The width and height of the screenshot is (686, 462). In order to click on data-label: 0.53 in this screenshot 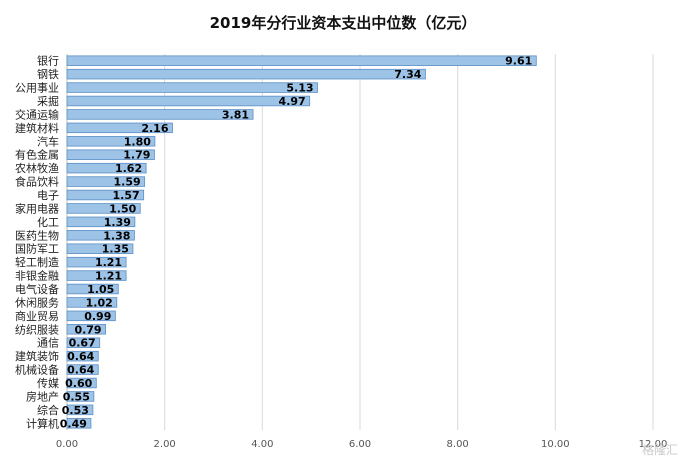, I will do `click(75, 410)`.